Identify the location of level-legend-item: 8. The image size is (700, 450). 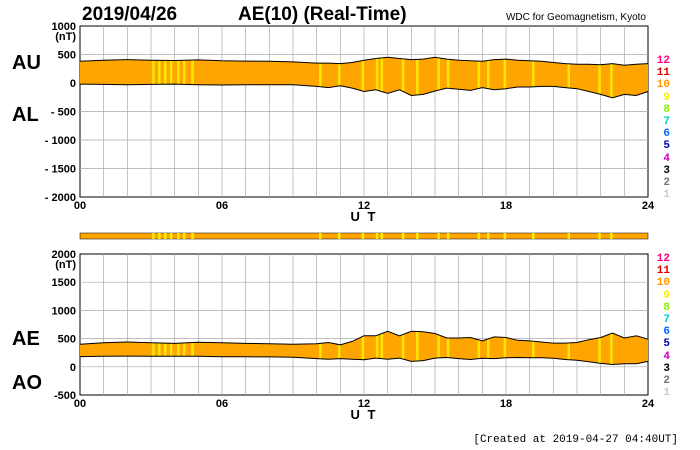
(666, 307).